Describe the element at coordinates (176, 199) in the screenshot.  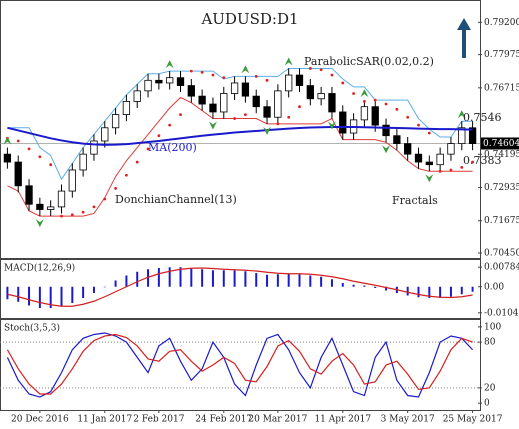
I see `donchian-label: DonchianChannel(13)` at that location.